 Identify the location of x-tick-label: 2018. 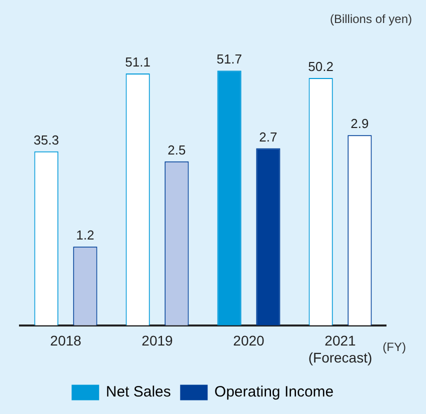
(66, 340).